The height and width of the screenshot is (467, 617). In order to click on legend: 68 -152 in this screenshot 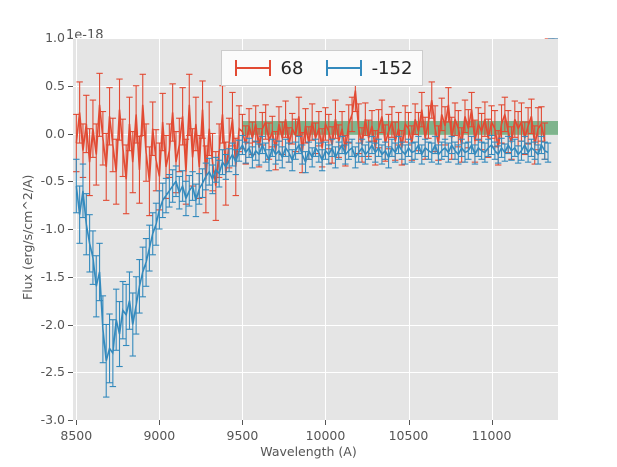, I will do `click(322, 68)`.